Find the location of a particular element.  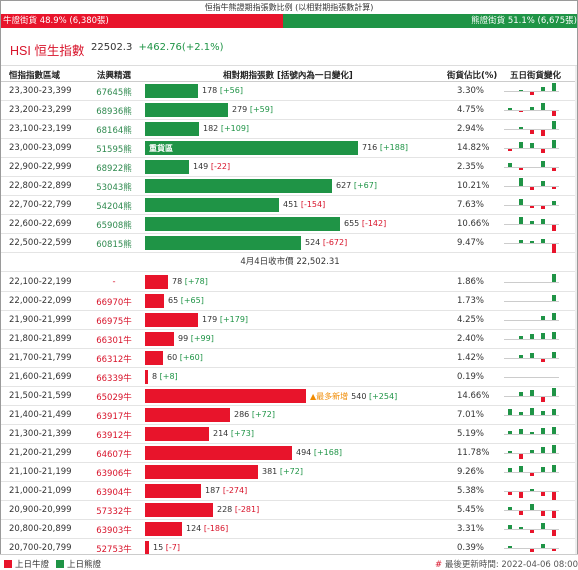

contracts-value: 179 is located at coordinates (210, 319).